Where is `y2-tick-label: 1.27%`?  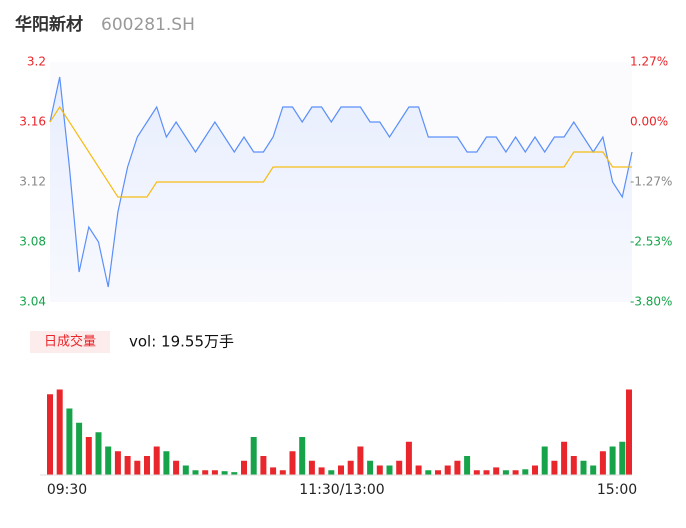
y2-tick-label: 1.27% is located at coordinates (649, 62).